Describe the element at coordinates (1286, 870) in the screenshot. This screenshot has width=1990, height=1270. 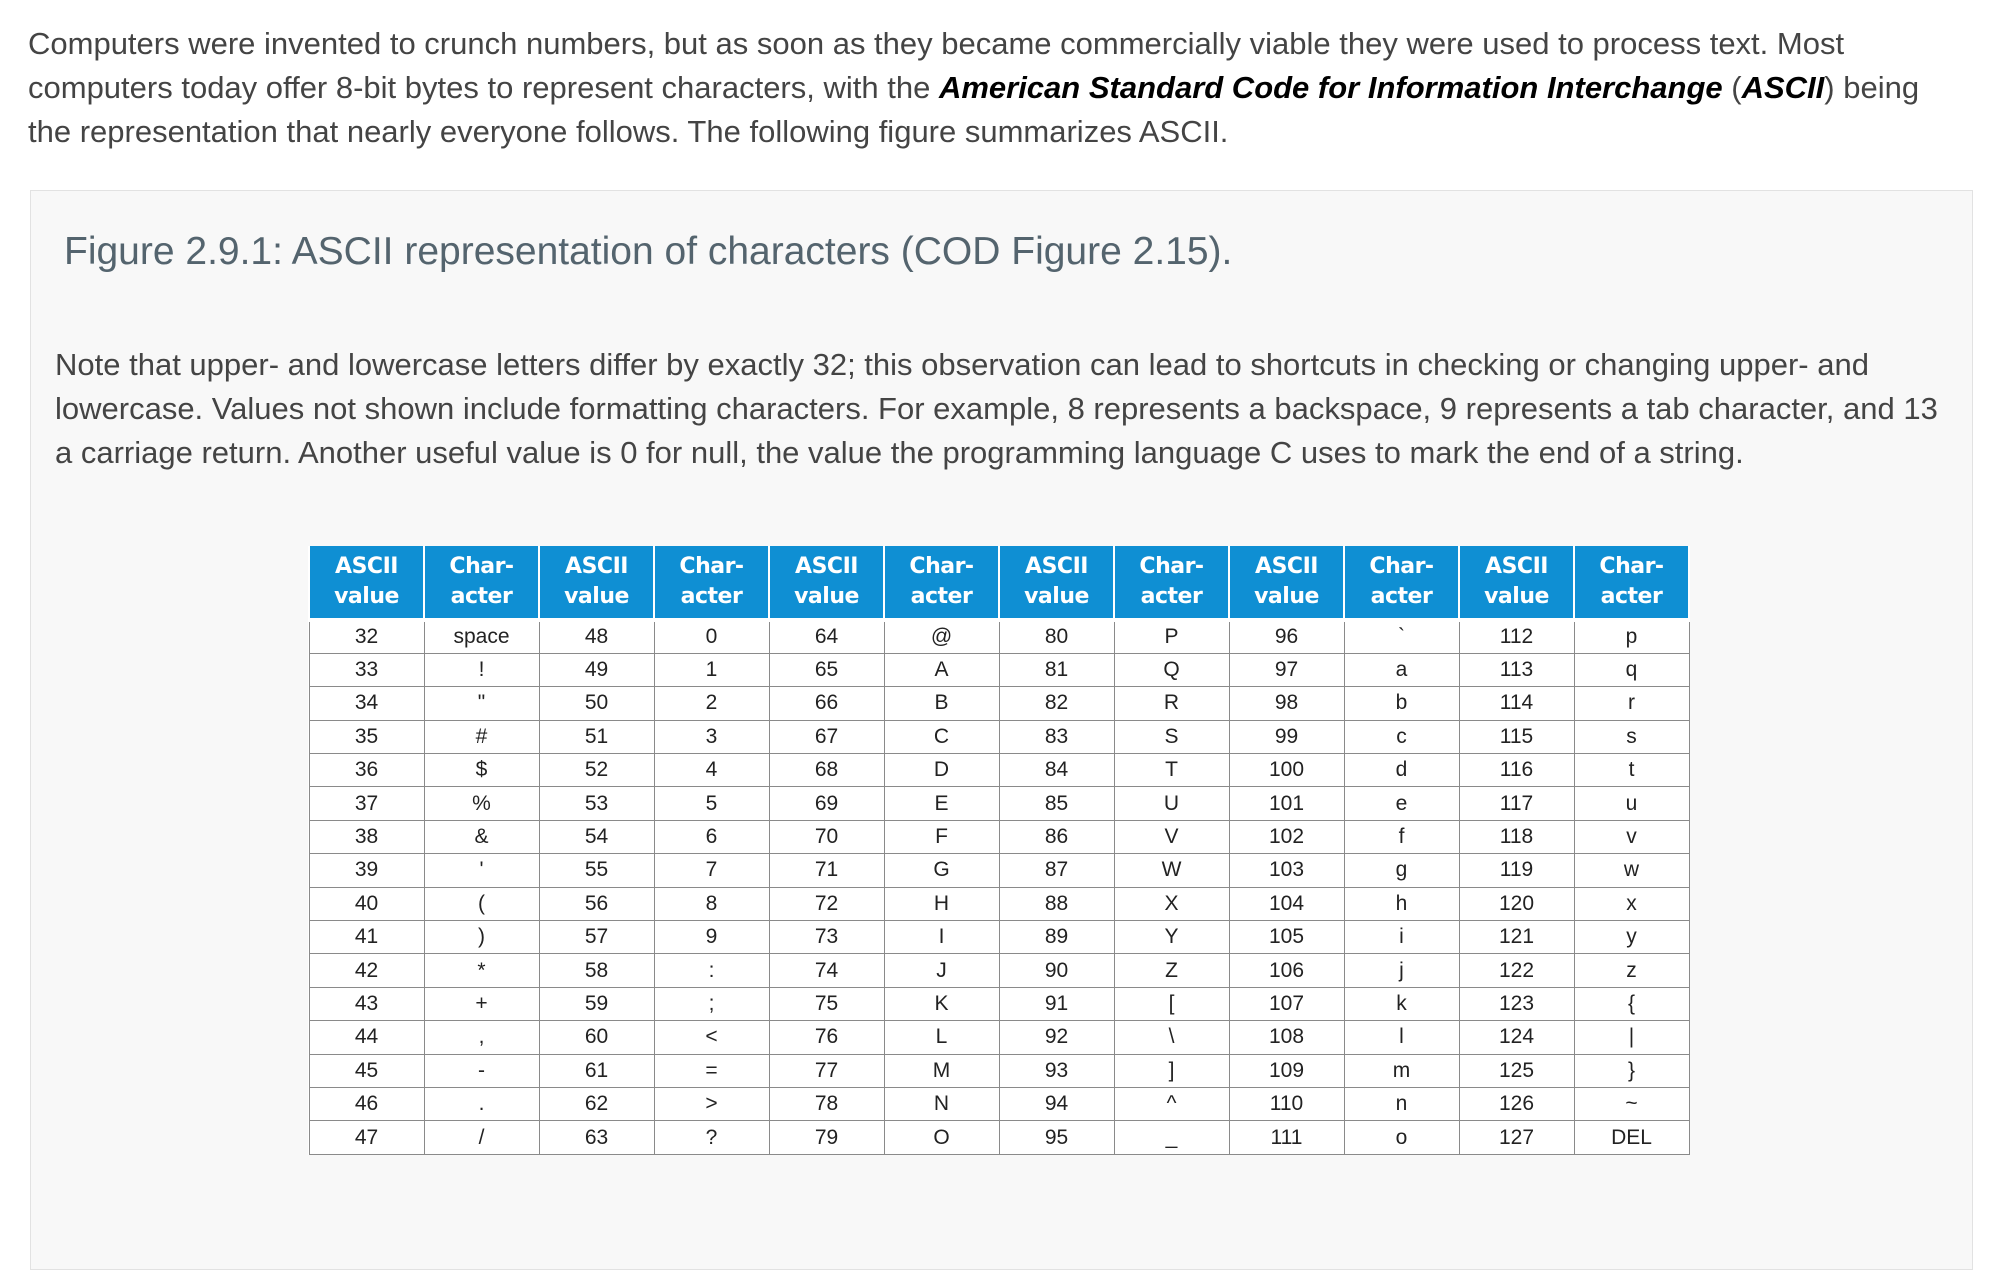
I see `ascii-value-cell: 103` at that location.